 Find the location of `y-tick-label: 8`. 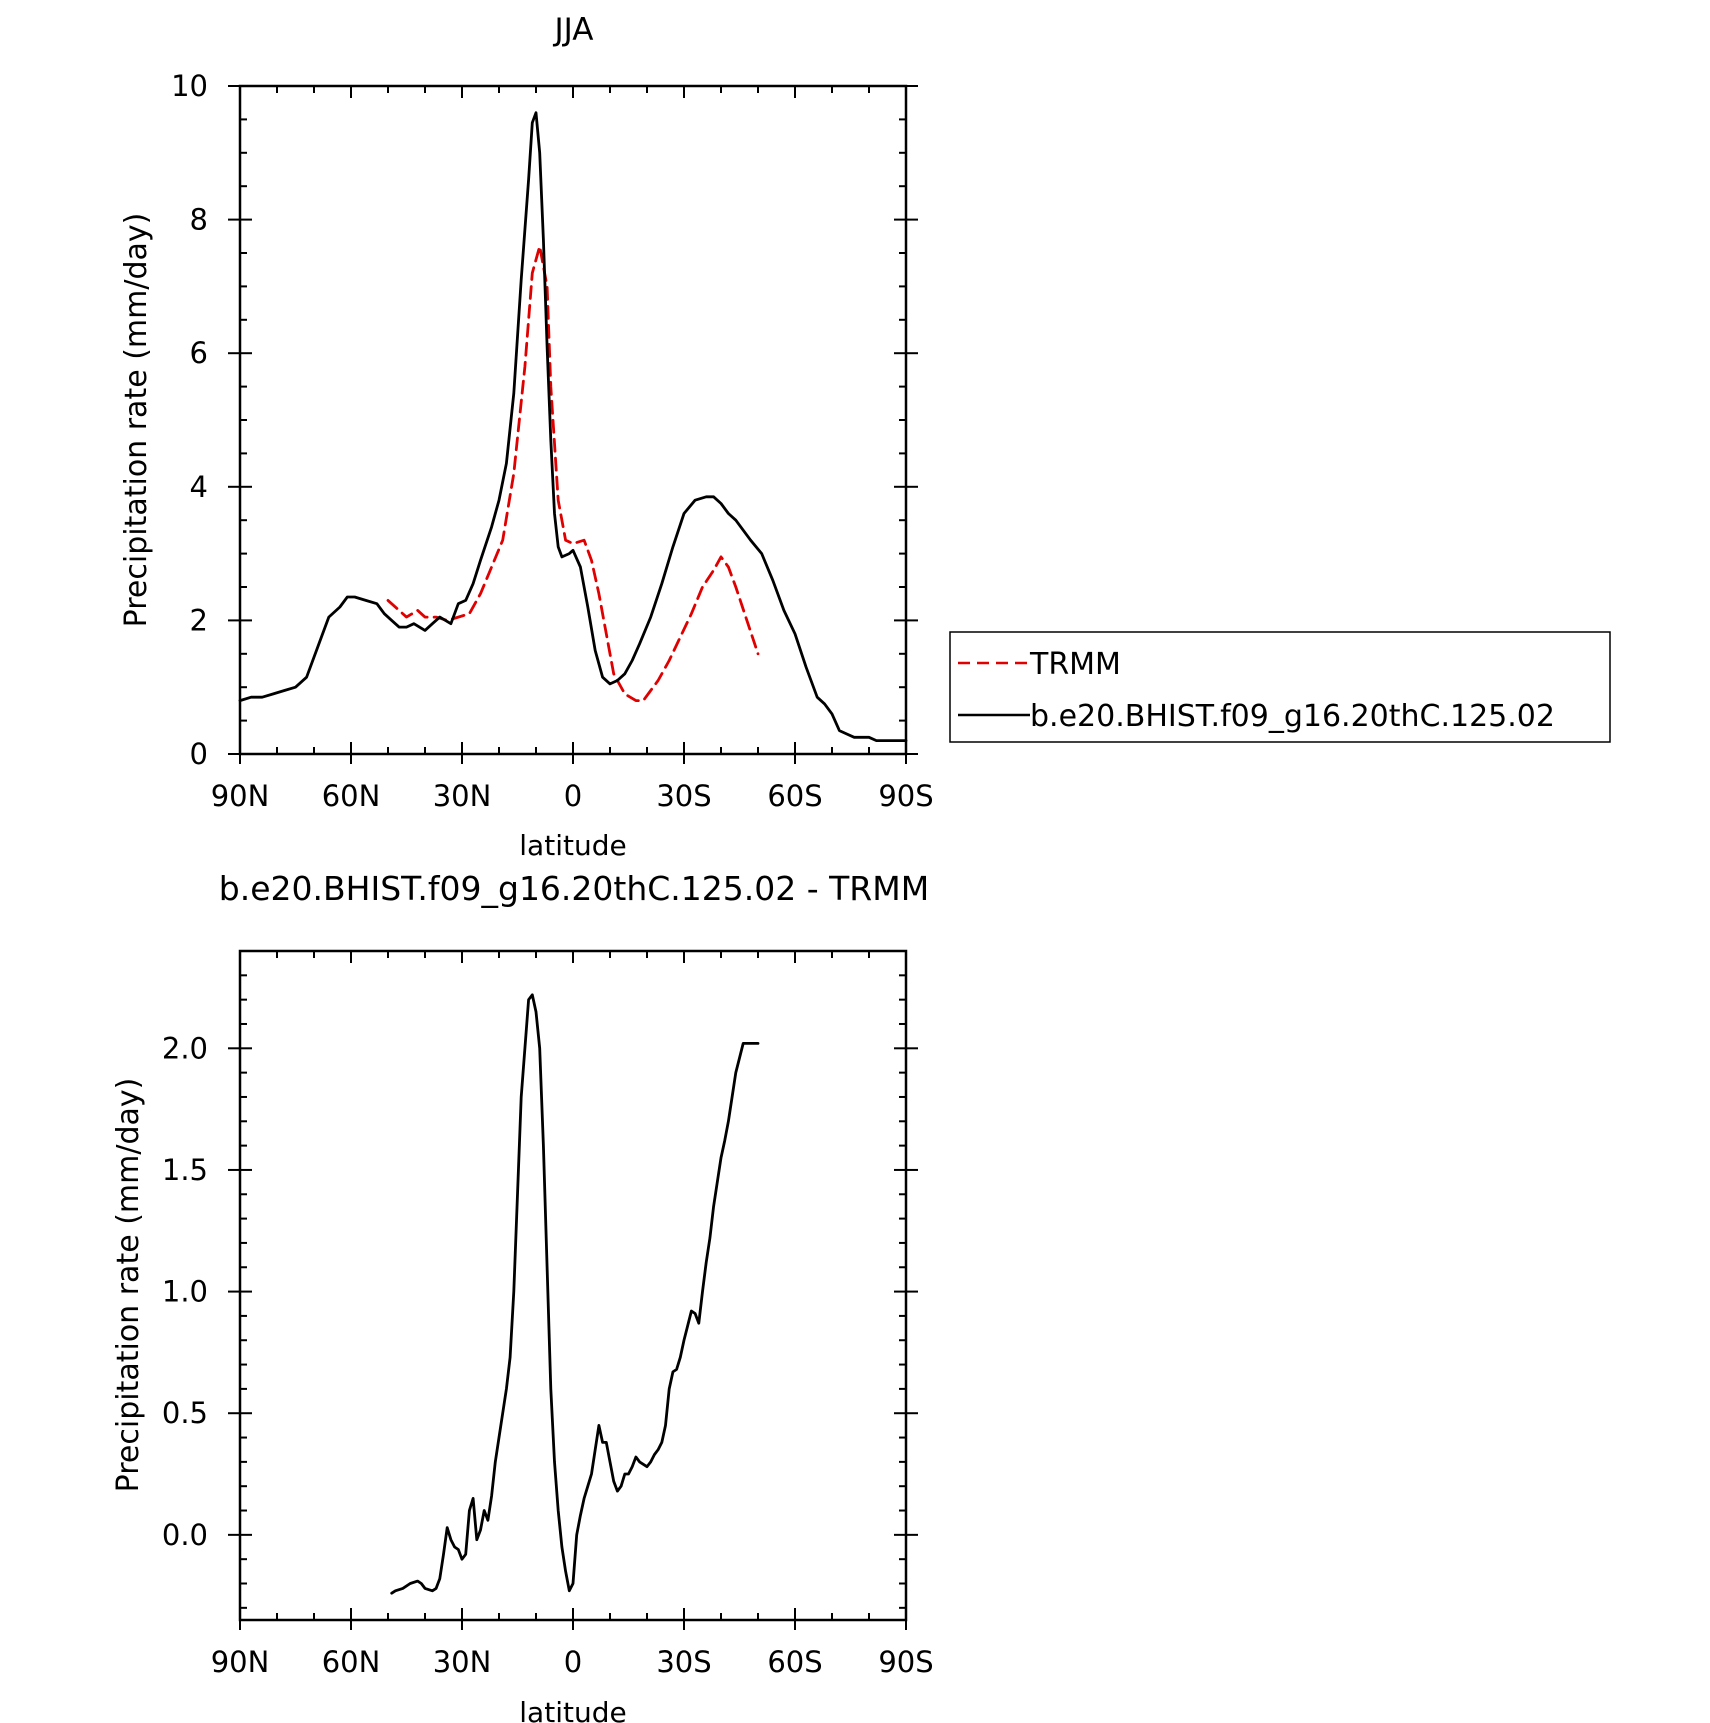

y-tick-label: 8 is located at coordinates (199, 220).